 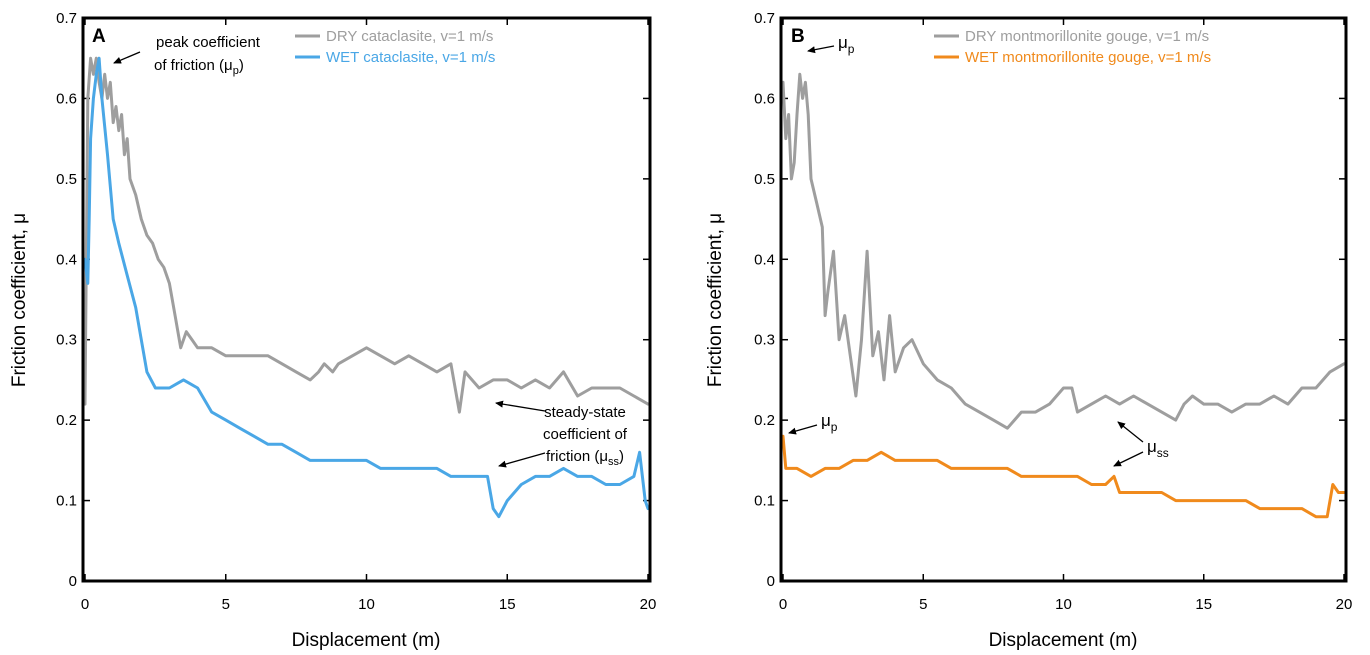 What do you see at coordinates (522, 460) in the screenshot?
I see `ss-annotation-arrow-wet` at bounding box center [522, 460].